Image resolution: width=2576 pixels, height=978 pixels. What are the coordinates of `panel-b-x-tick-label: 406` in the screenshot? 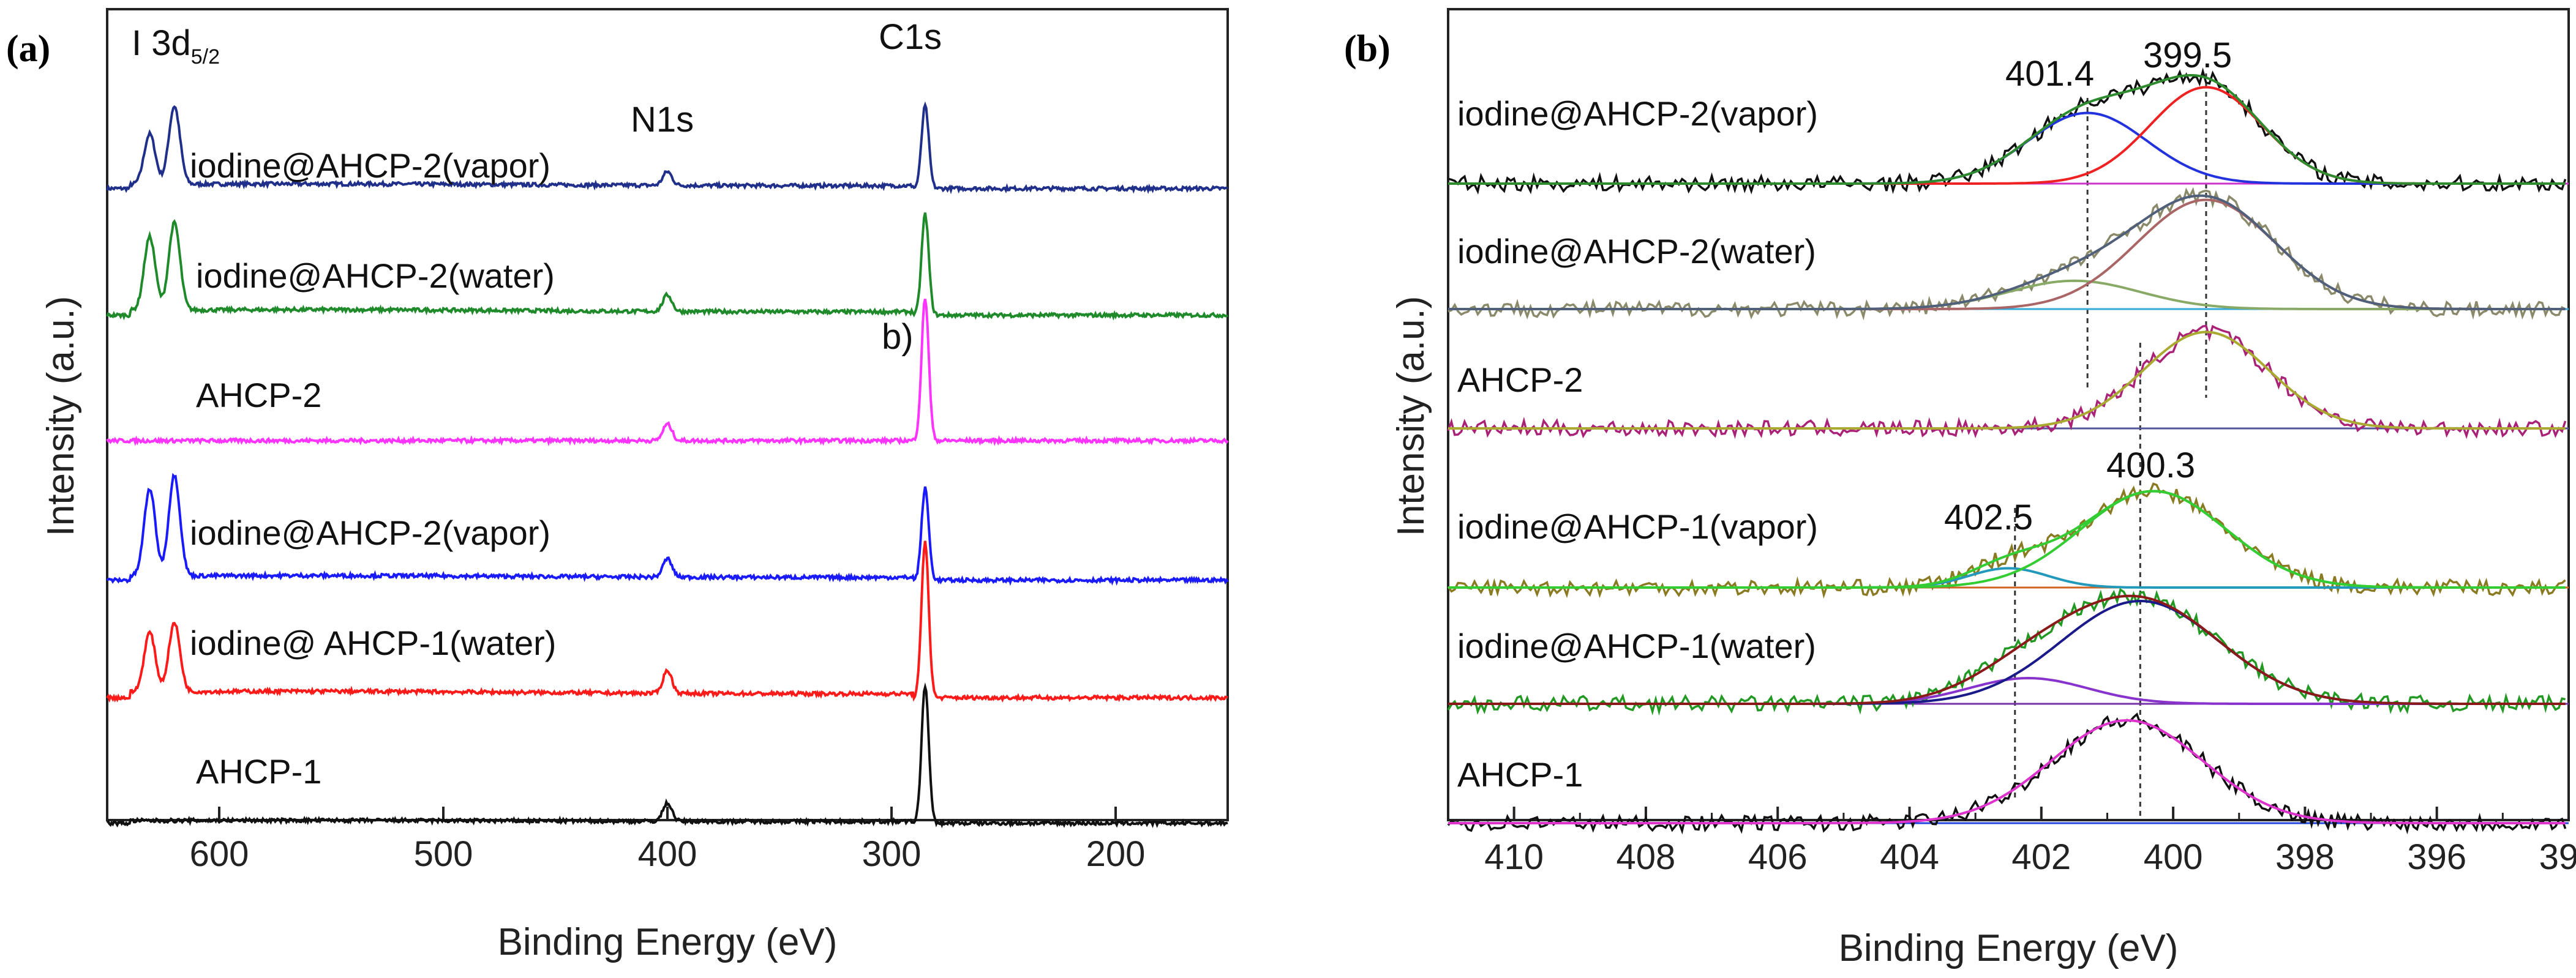 It's located at (1778, 857).